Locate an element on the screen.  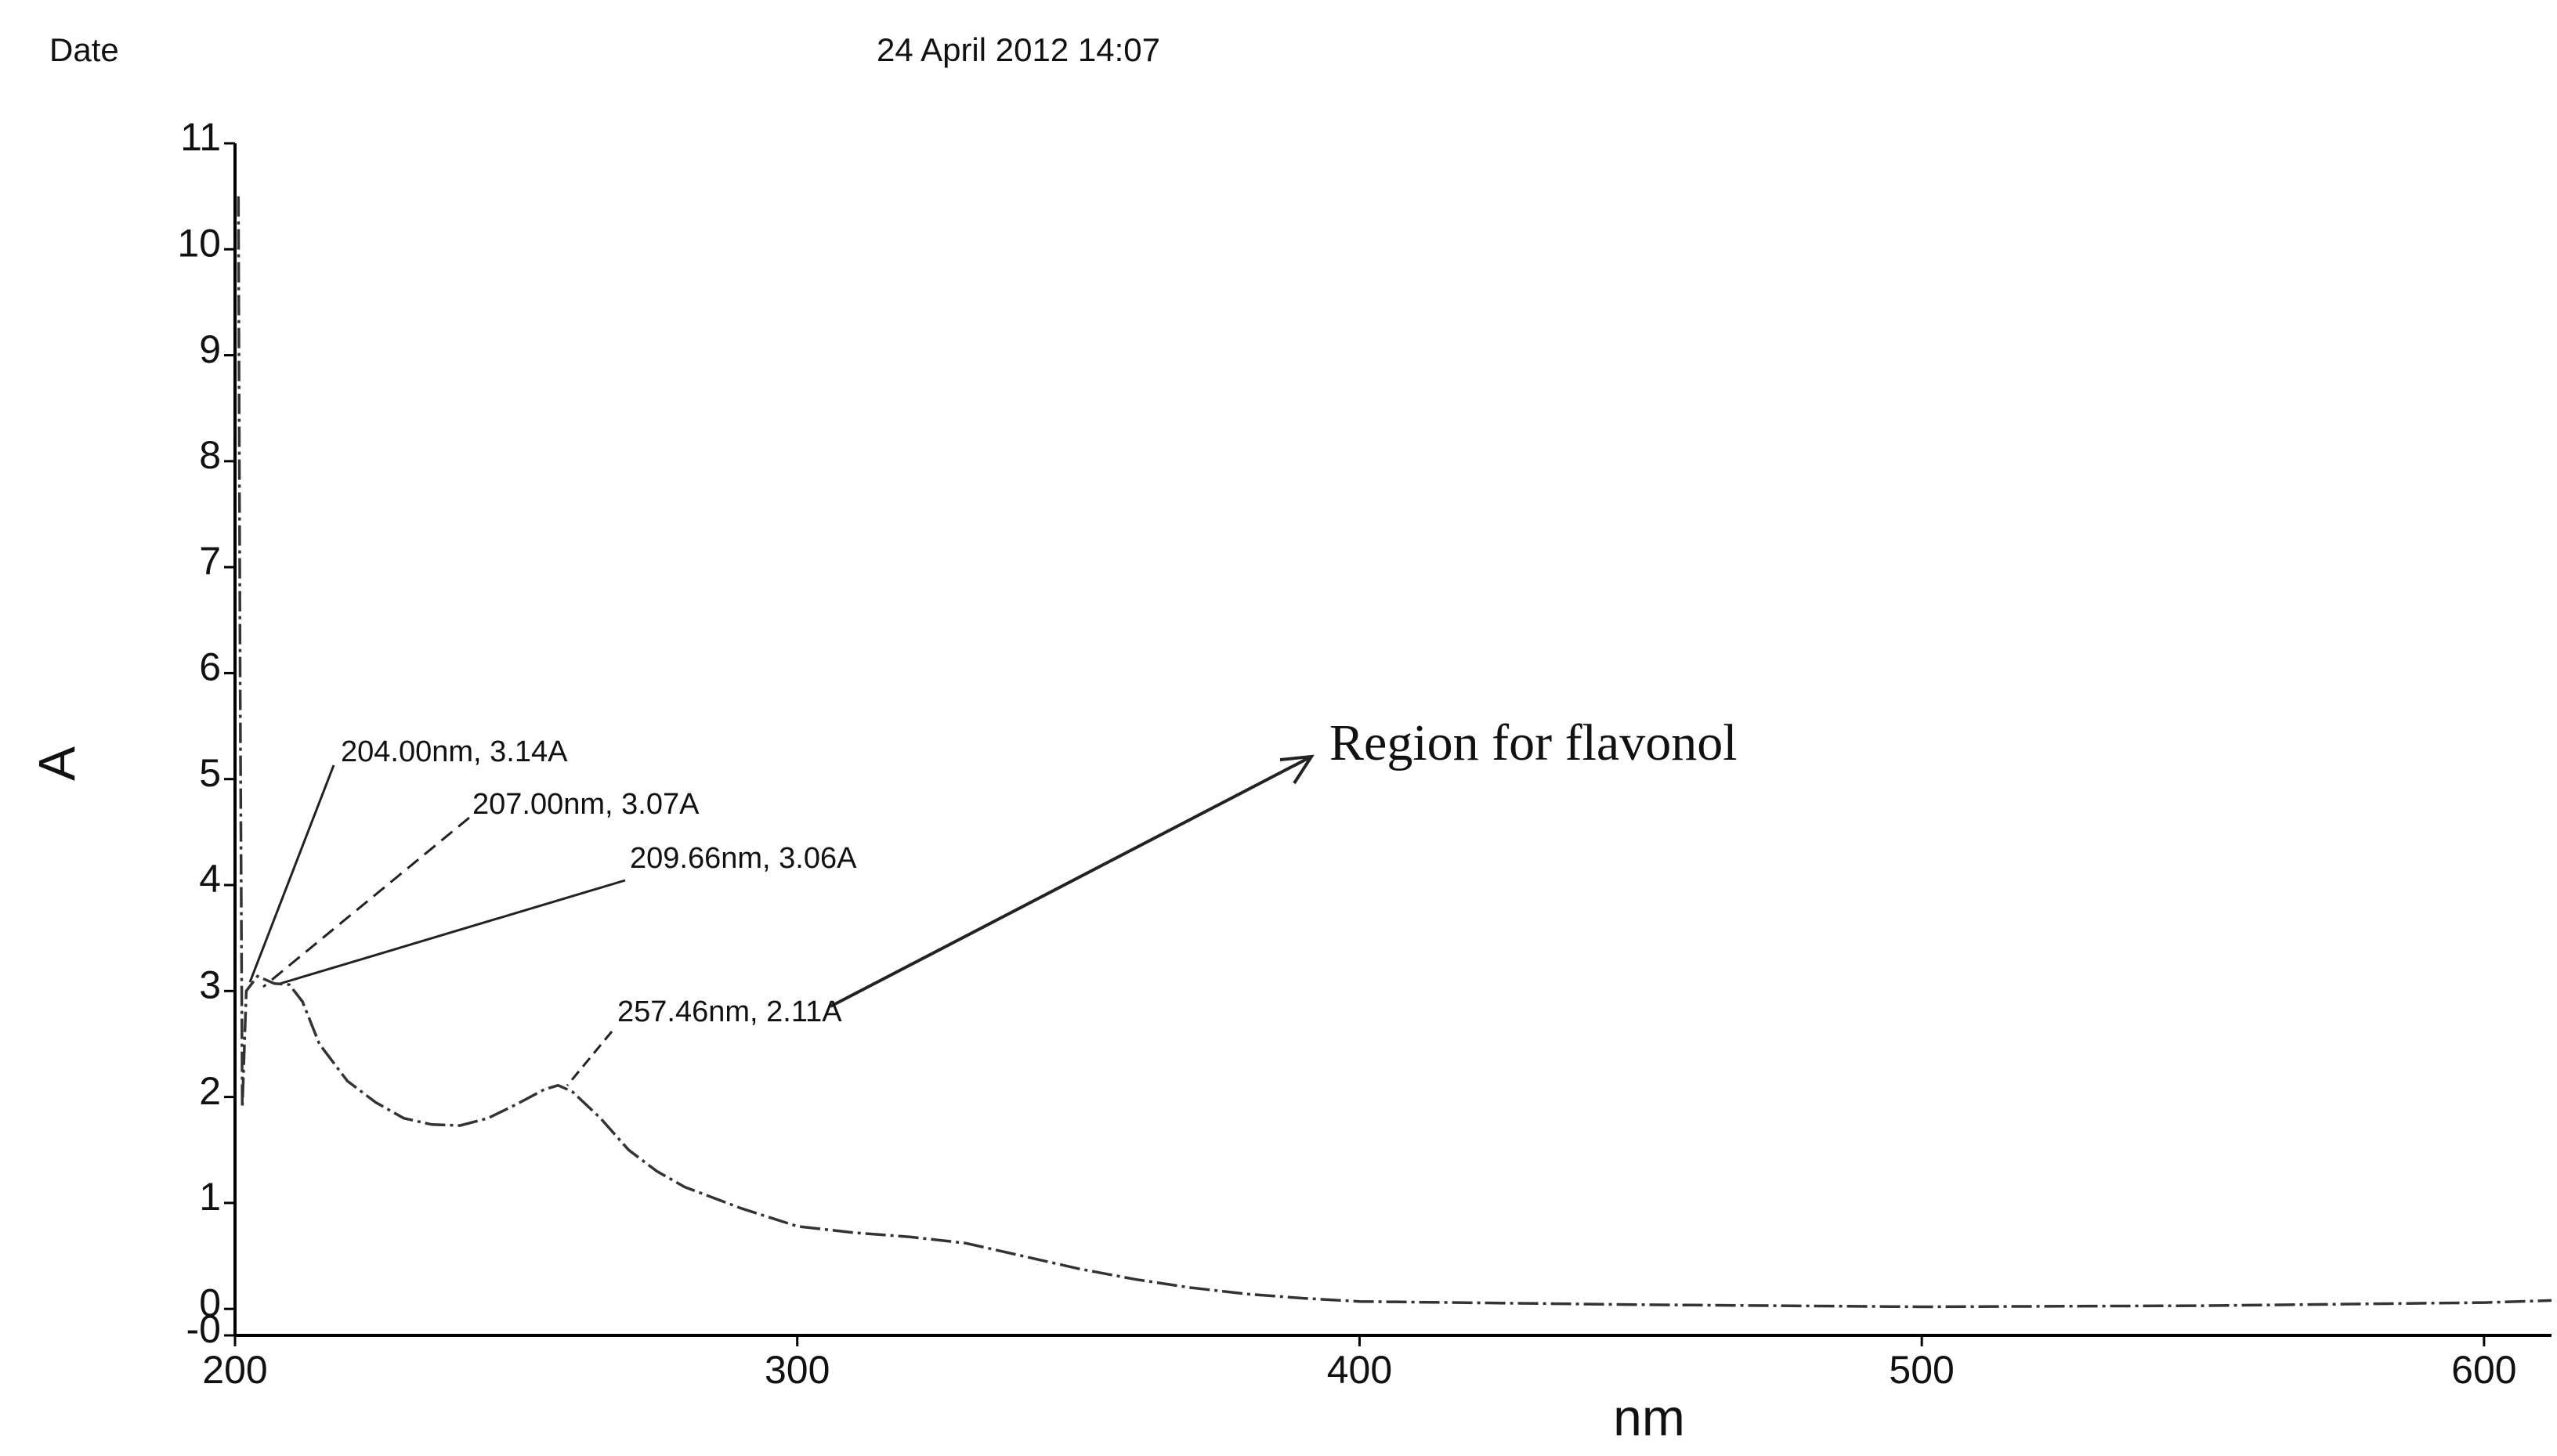
y-tick-label: 0 is located at coordinates (210, 1302).